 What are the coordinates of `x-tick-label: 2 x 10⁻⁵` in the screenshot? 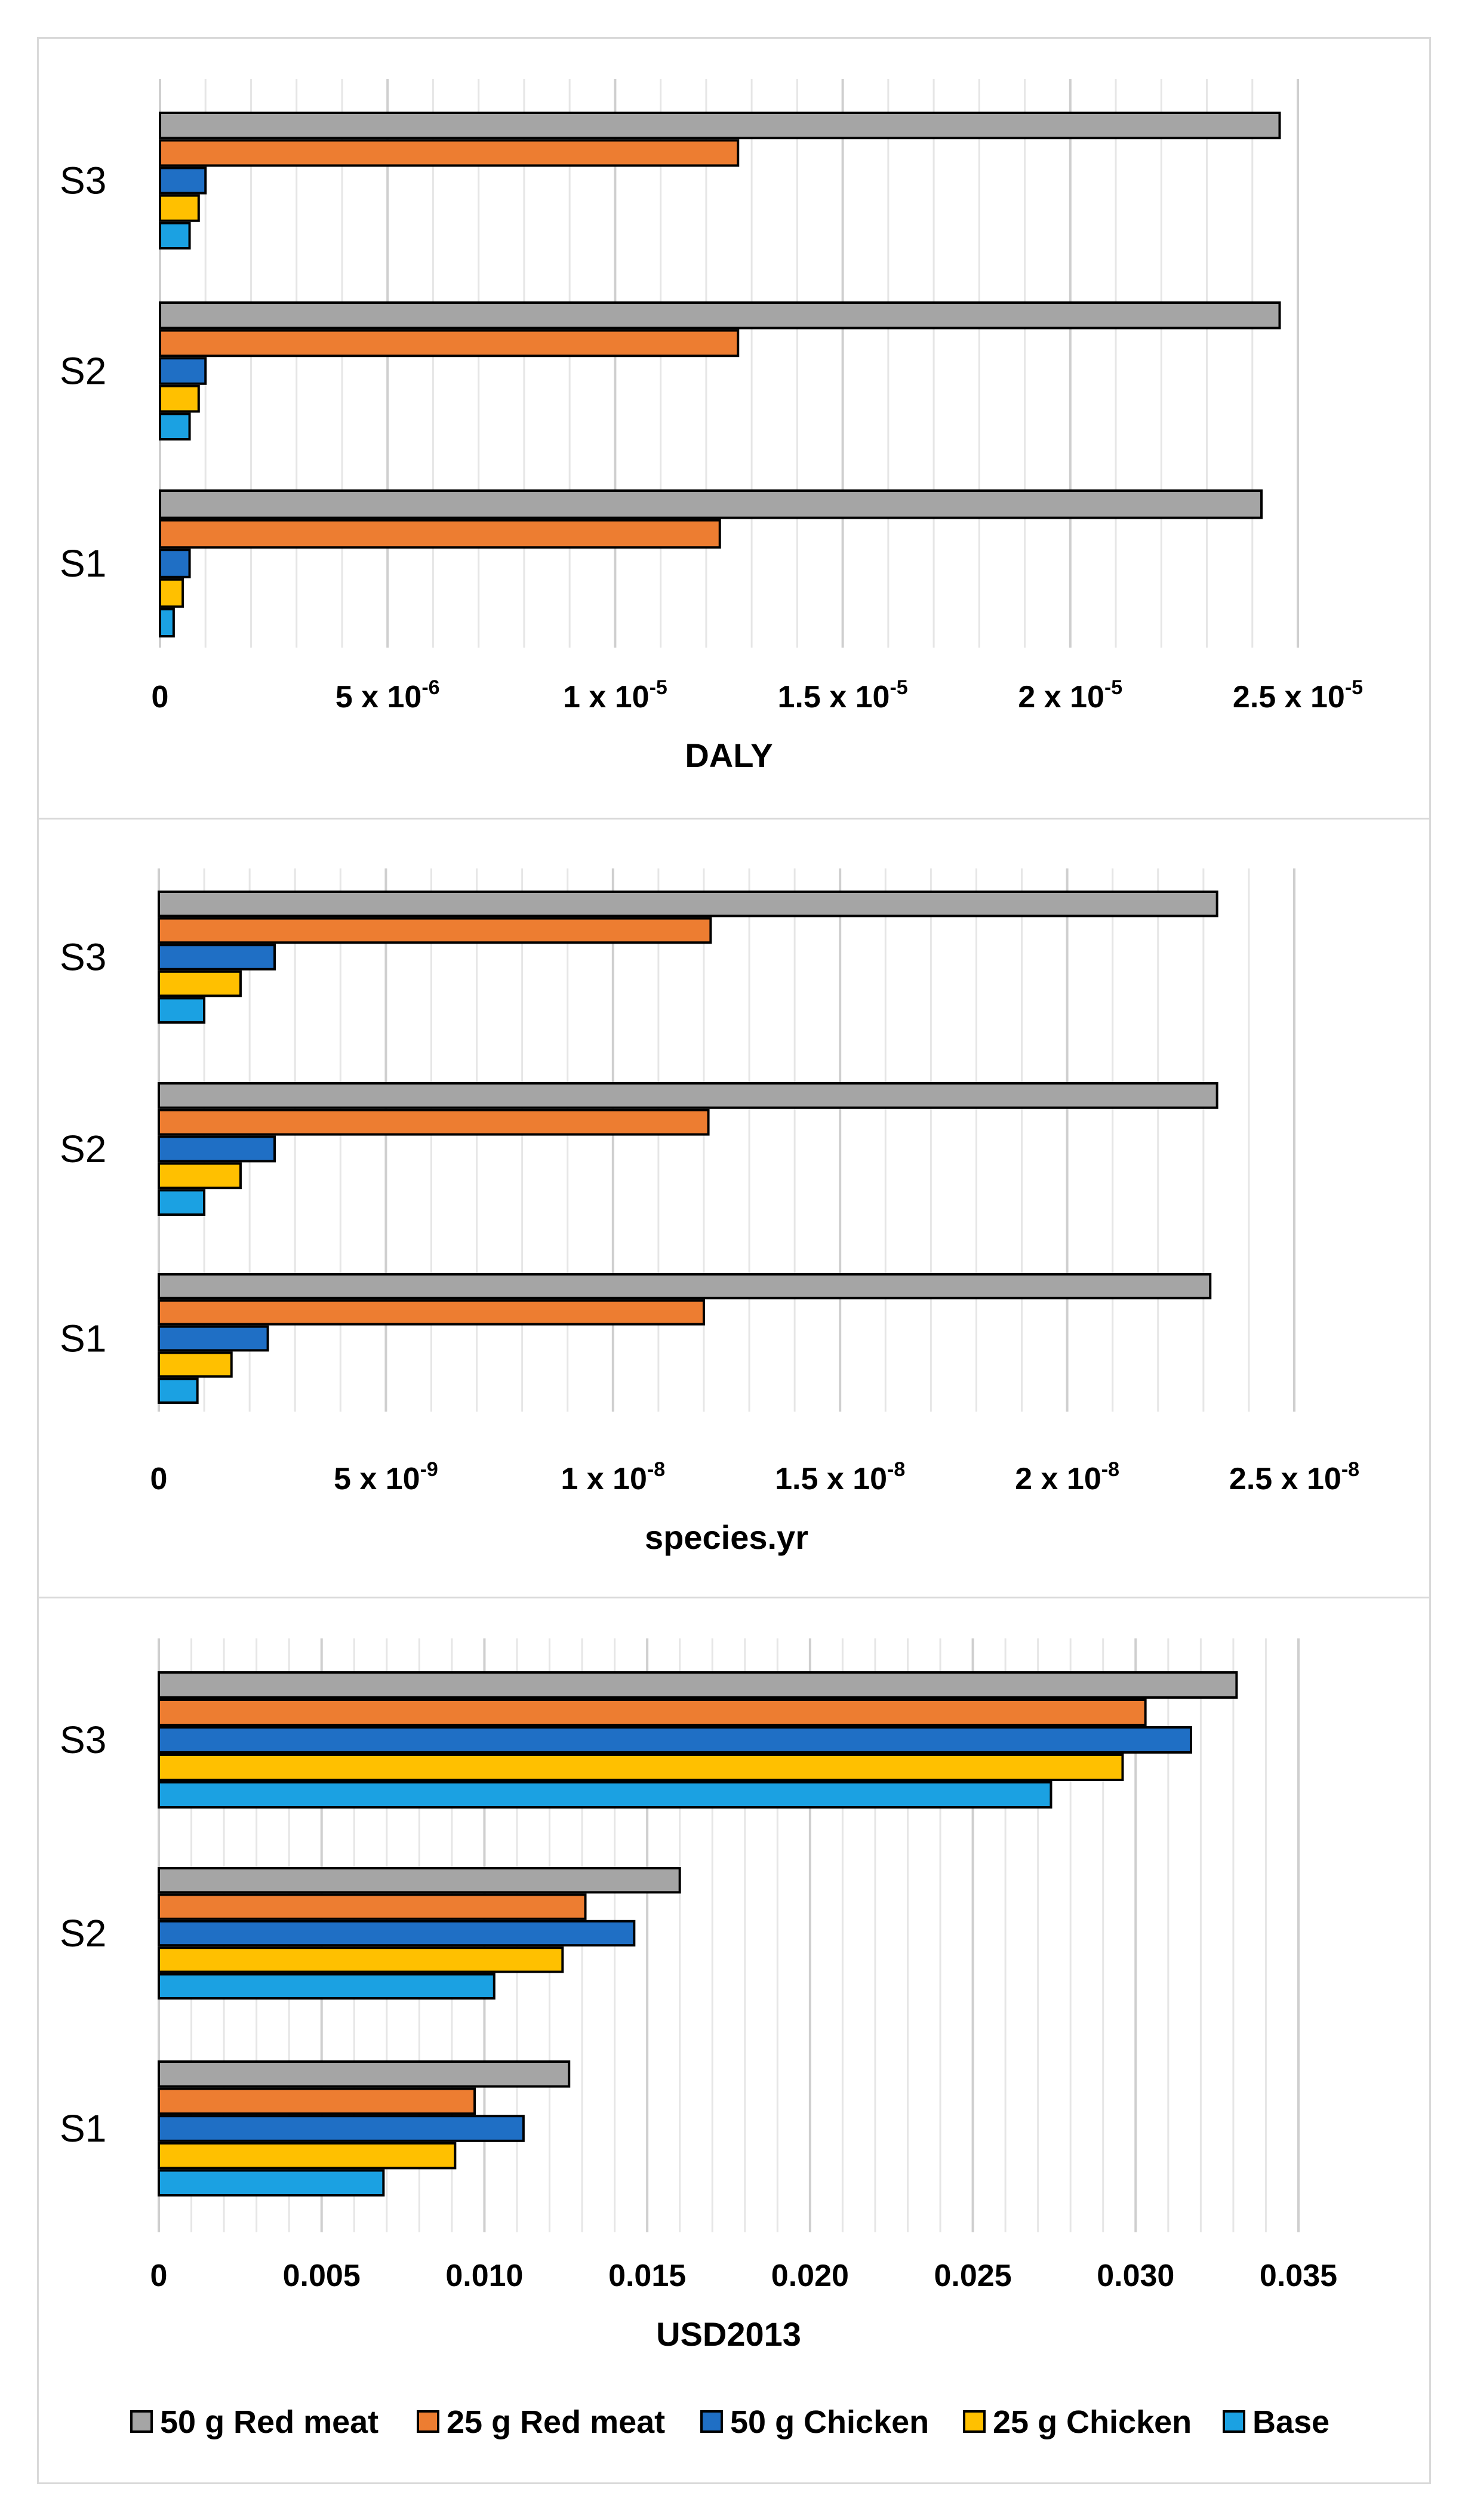 It's located at (1070, 695).